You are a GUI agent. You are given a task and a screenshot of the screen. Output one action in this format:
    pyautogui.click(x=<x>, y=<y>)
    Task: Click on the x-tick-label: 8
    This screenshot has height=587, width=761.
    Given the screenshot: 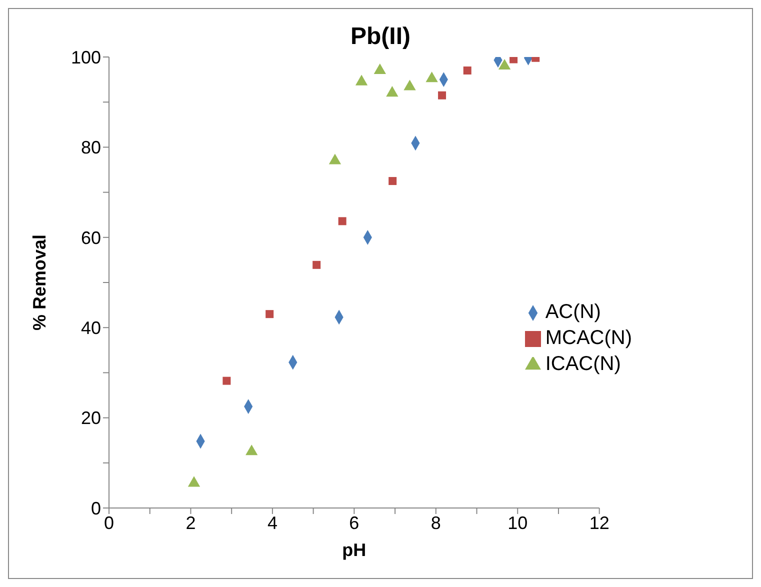 What is the action you would take?
    pyautogui.click(x=435, y=522)
    